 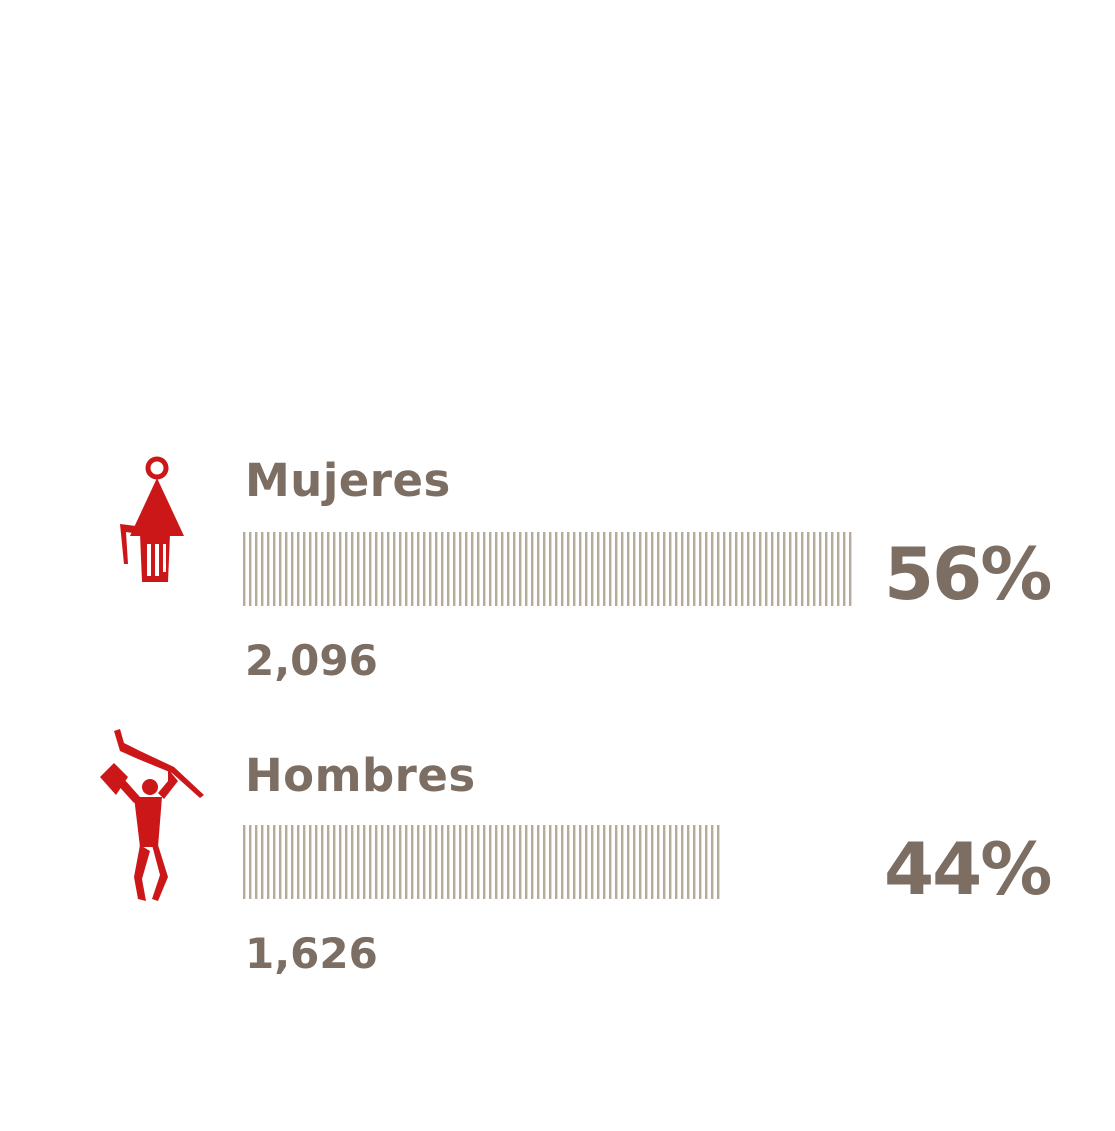 I want to click on percent-label: 44%, so click(x=968, y=869).